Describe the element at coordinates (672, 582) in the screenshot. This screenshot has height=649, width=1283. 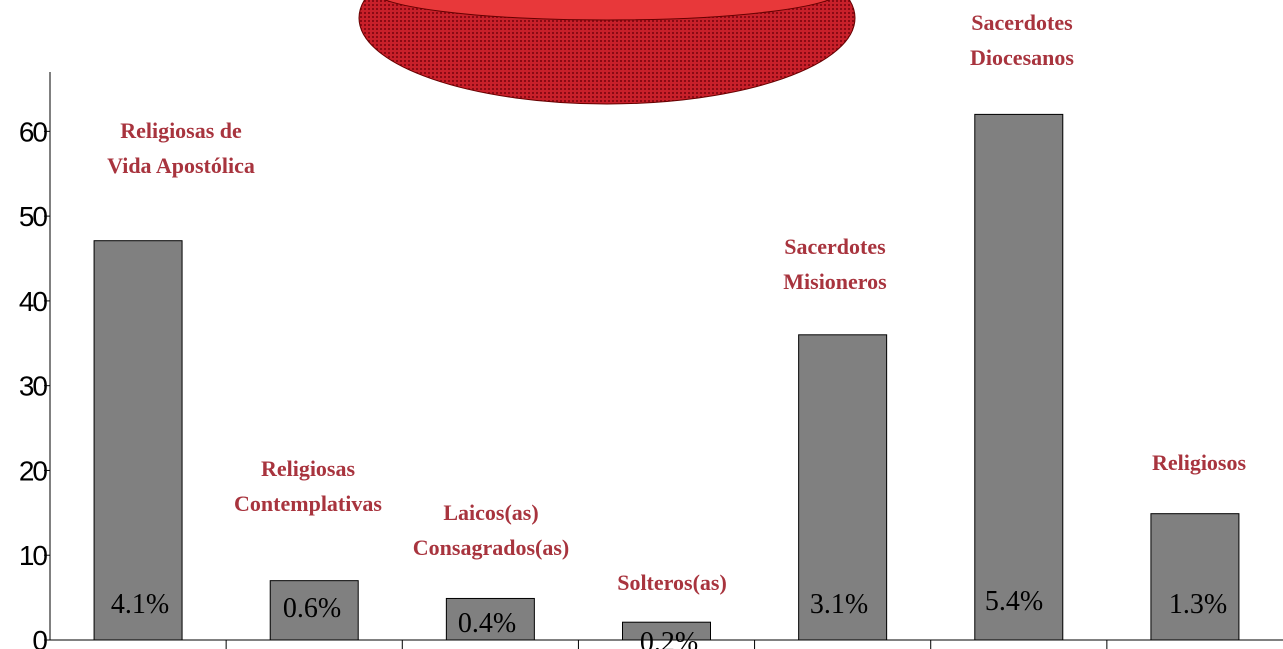
I see `category-label: Solteros(as)` at that location.